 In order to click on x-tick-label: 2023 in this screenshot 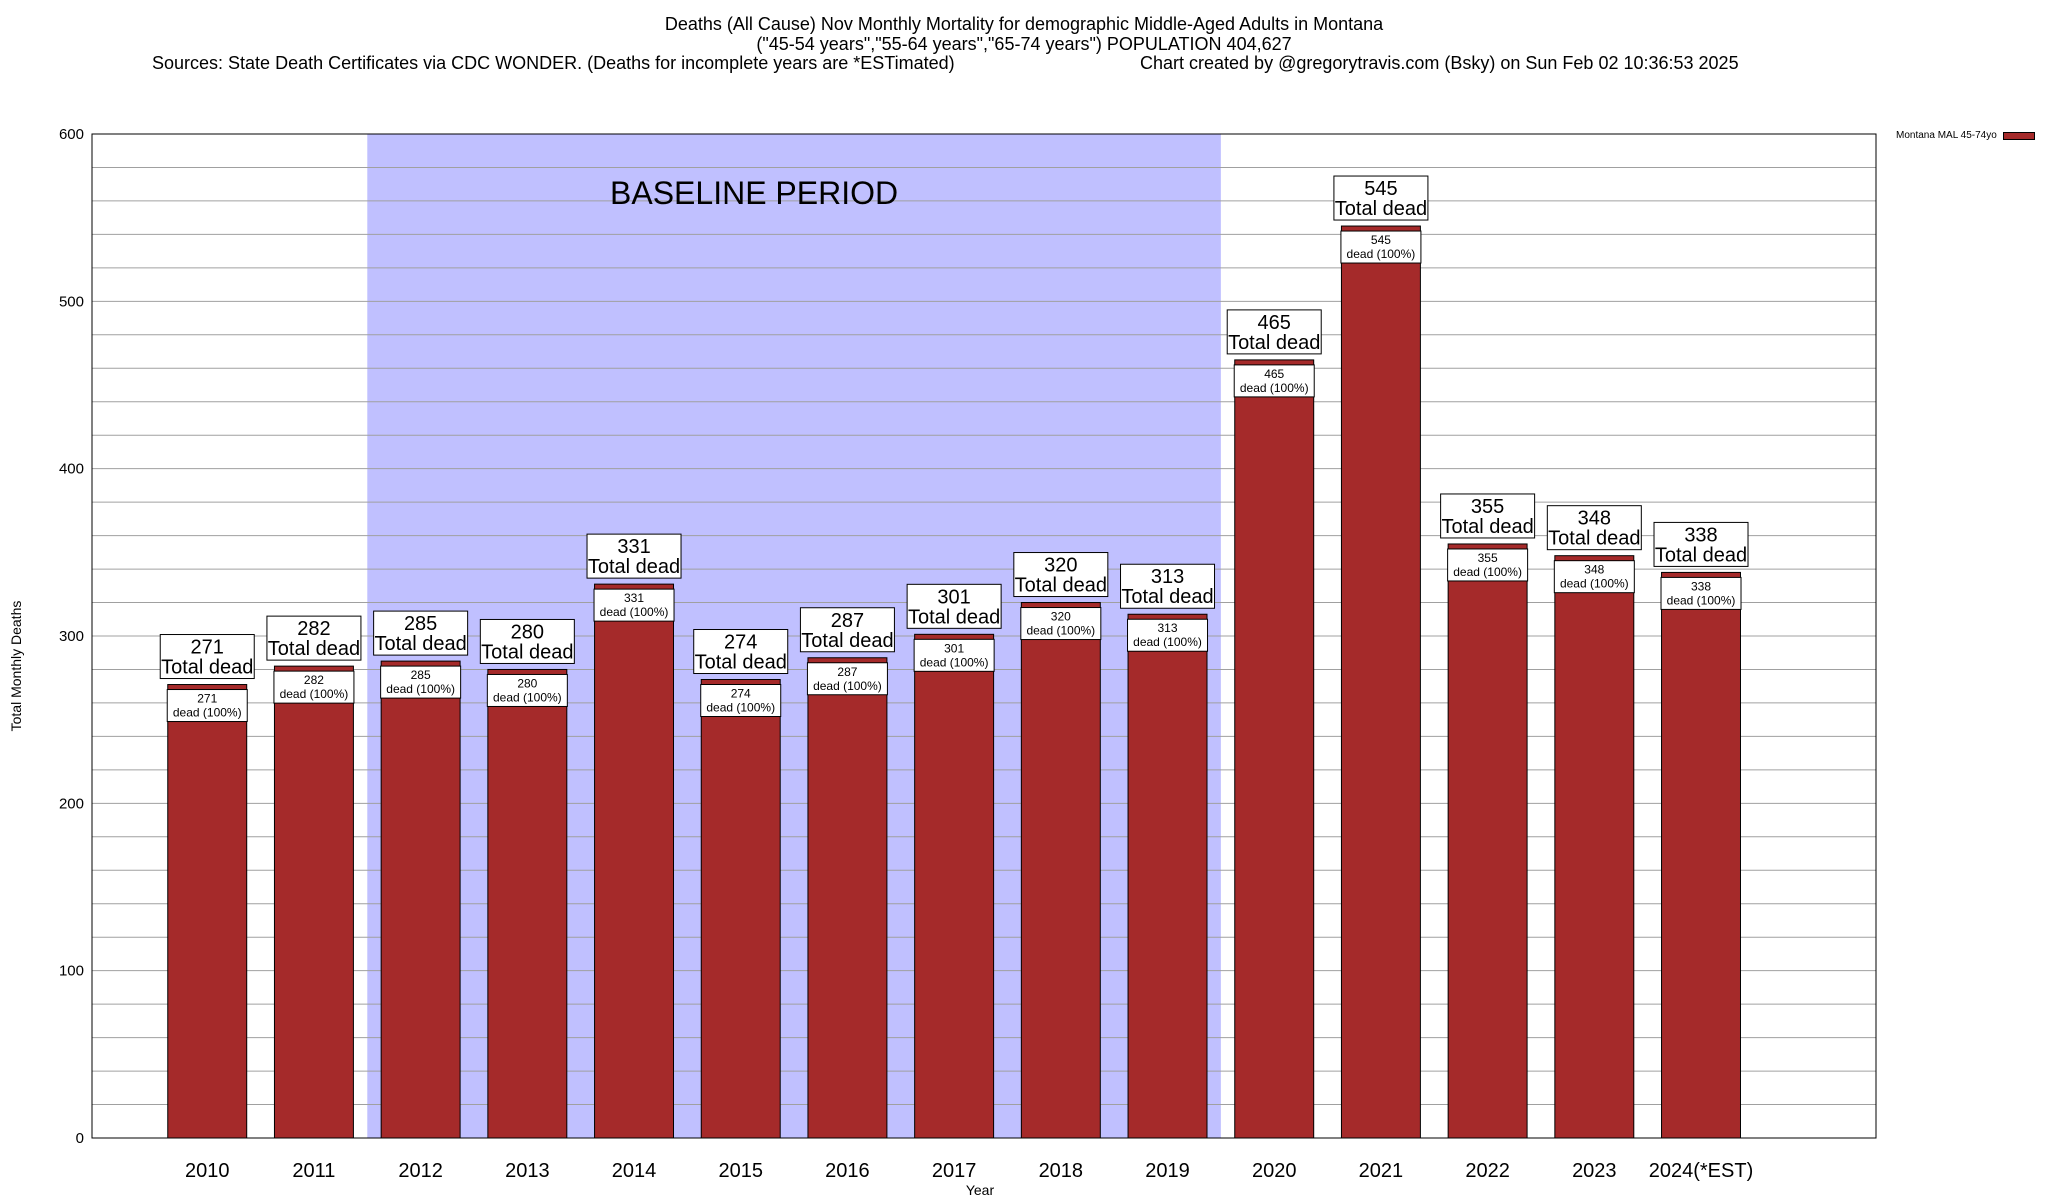, I will do `click(1594, 1171)`.